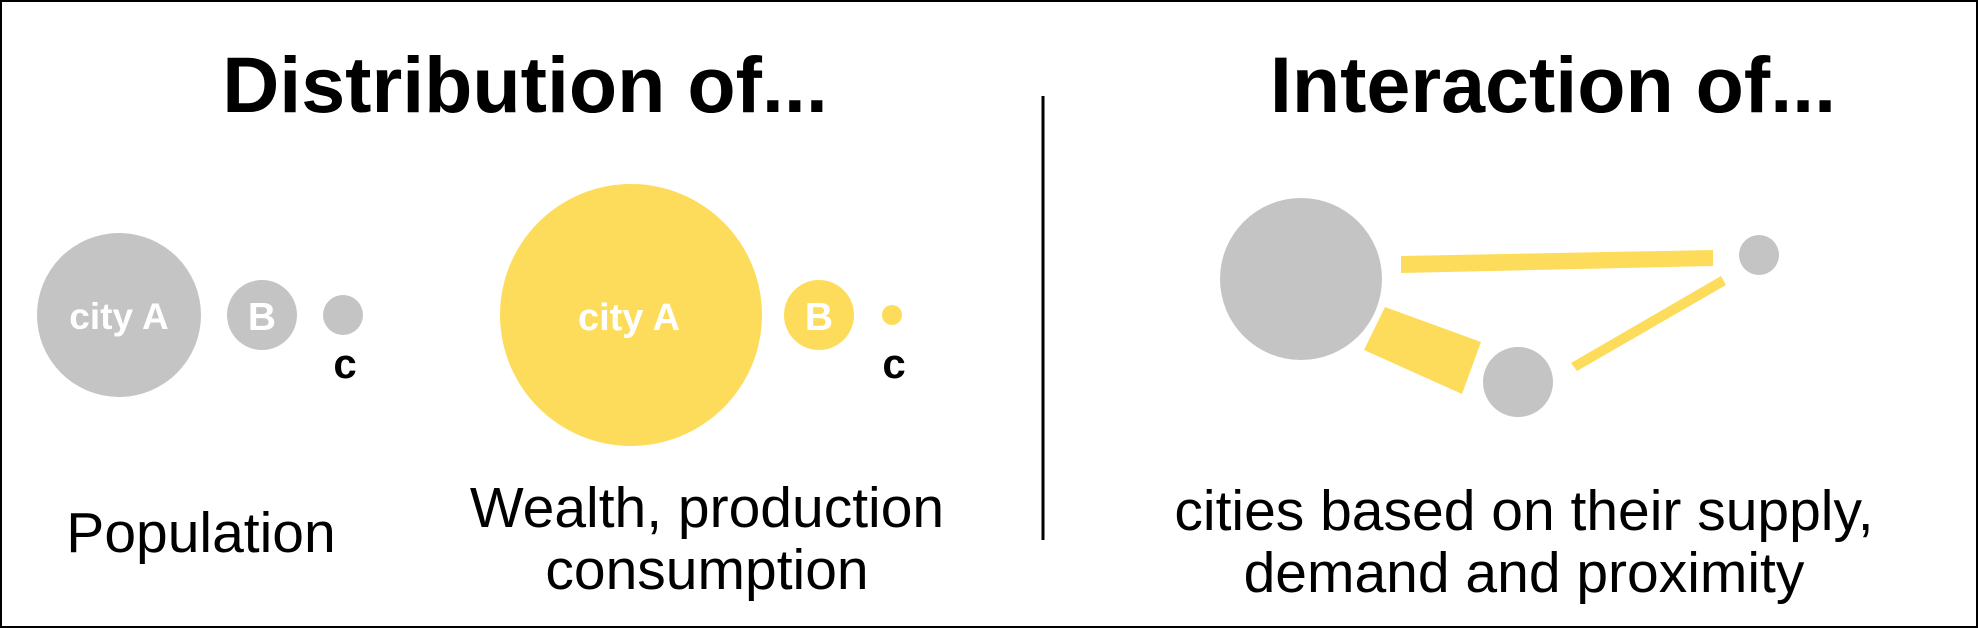 The height and width of the screenshot is (628, 1978). Describe the element at coordinates (706, 570) in the screenshot. I see `wealth-caption-line2: consumption` at that location.